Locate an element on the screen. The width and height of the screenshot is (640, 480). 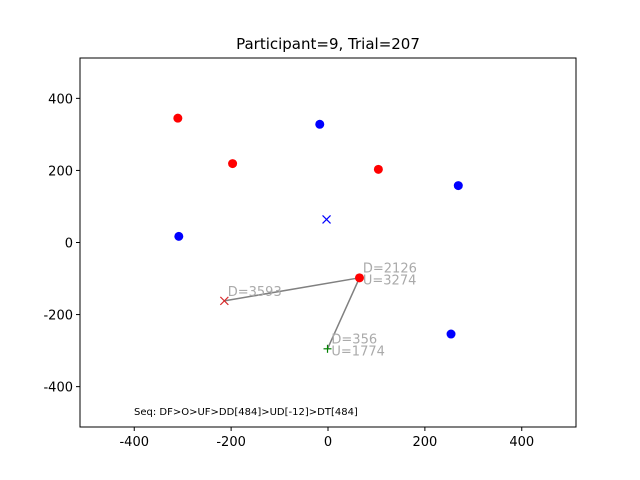
distance-annotation: D=2126 is located at coordinates (390, 269).